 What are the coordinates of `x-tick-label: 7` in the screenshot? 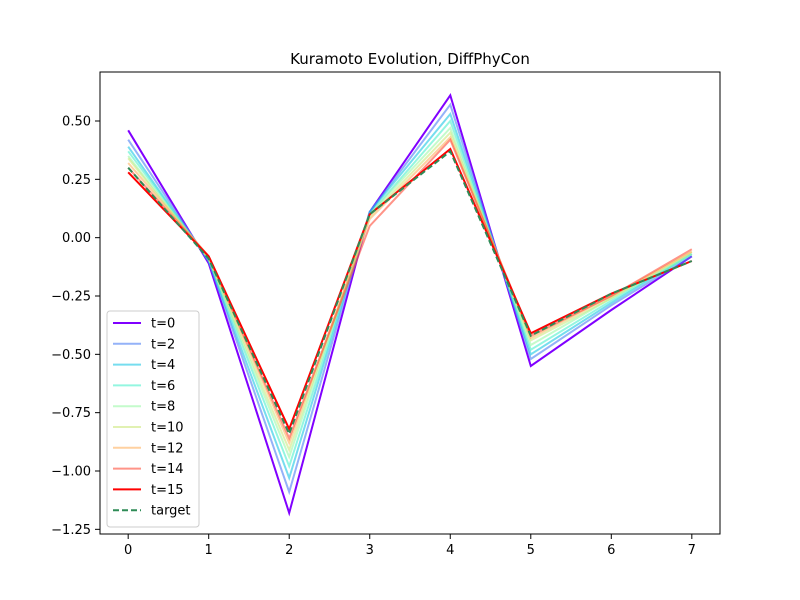 It's located at (692, 550).